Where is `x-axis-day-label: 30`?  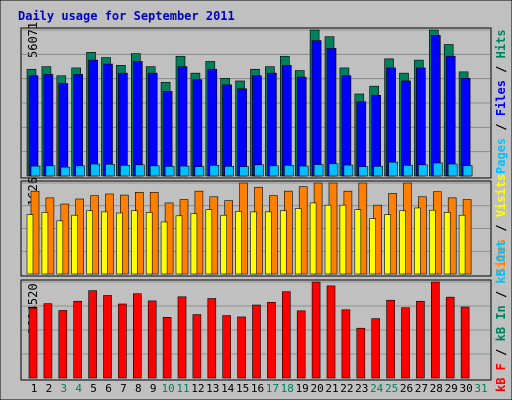 x-axis-day-label: 30 is located at coordinates (465, 388).